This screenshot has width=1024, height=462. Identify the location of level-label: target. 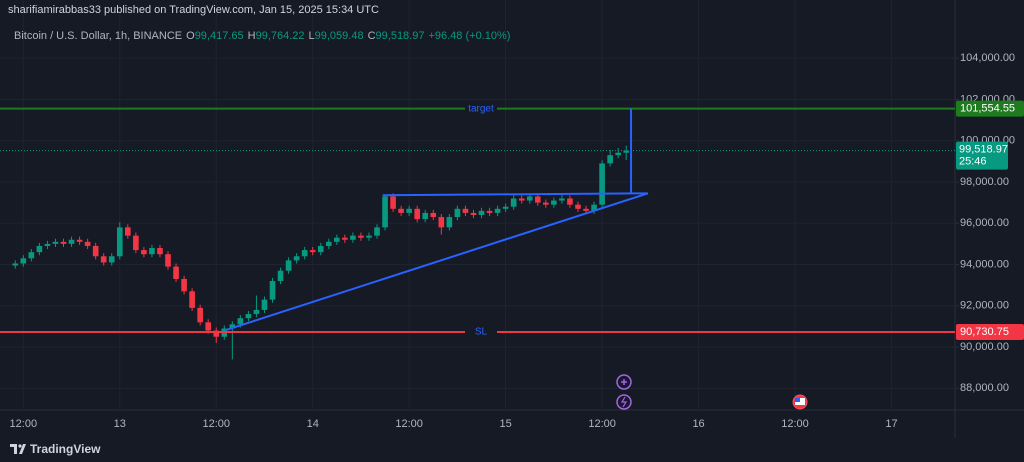
(481, 108).